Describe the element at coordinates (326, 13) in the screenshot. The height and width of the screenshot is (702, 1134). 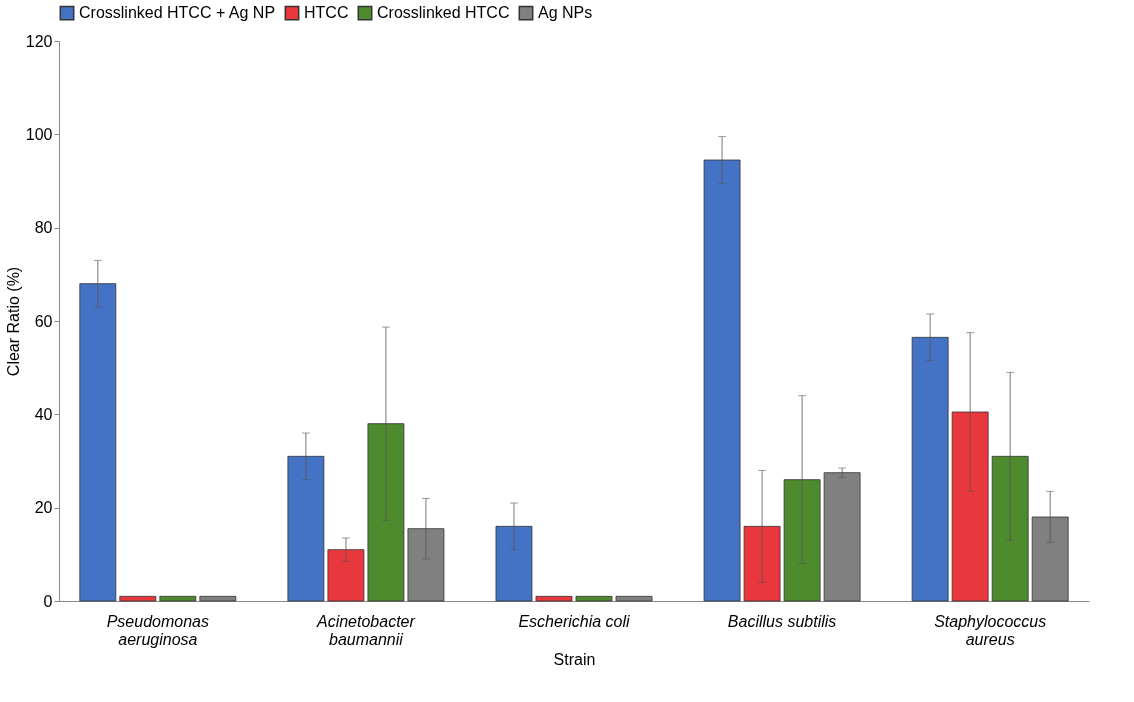
I see `legend-label: HTCC` at that location.